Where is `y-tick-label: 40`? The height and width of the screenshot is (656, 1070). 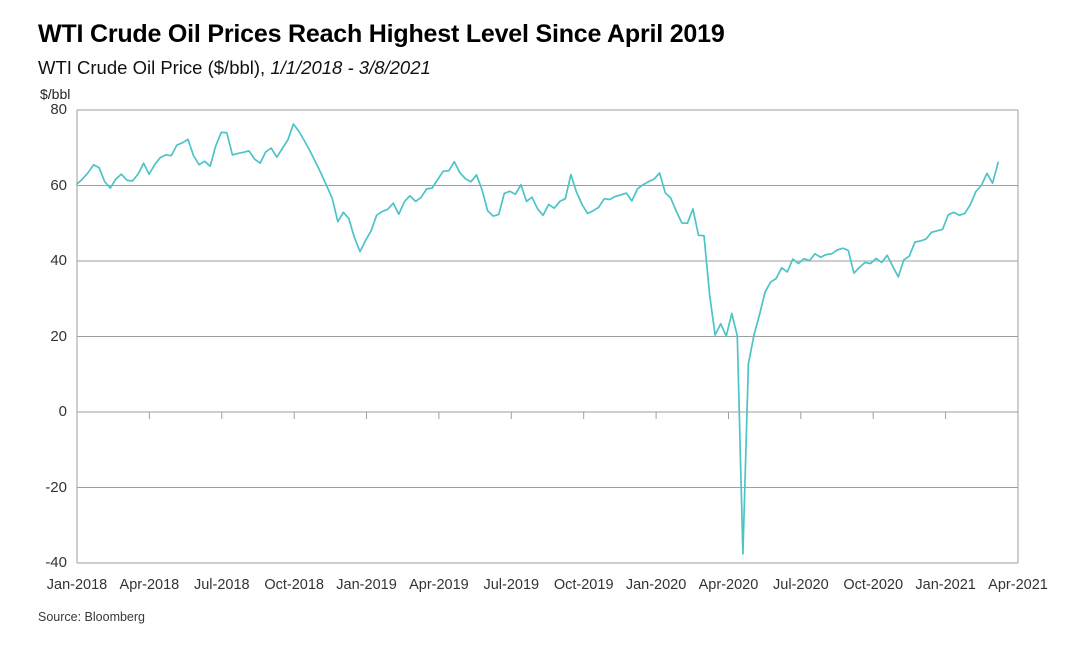
y-tick-label: 40 is located at coordinates (58, 260).